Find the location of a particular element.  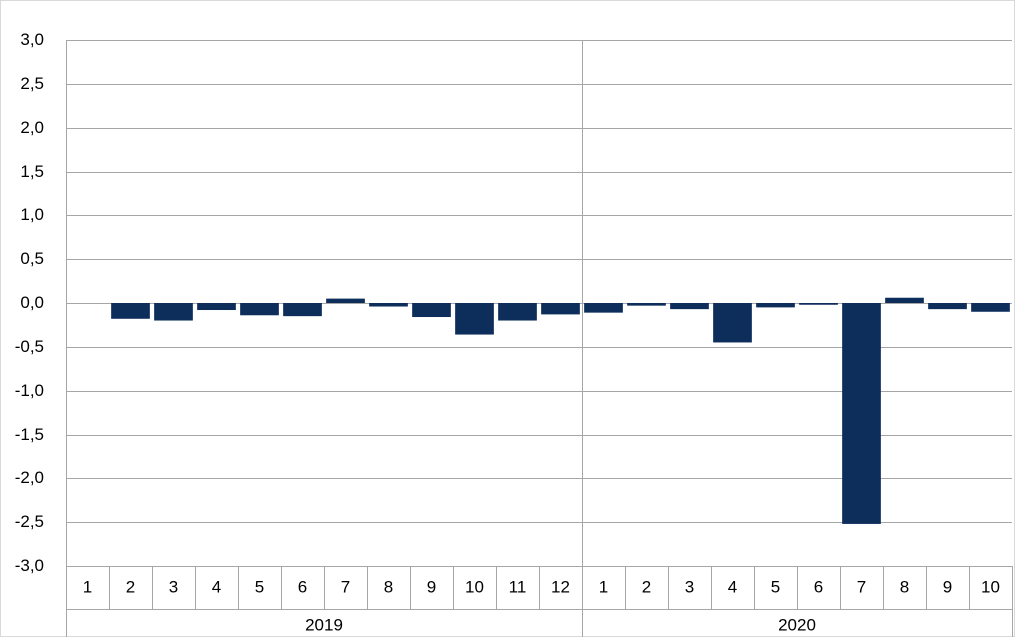

y-tick-label: 3,0 is located at coordinates (32, 39).